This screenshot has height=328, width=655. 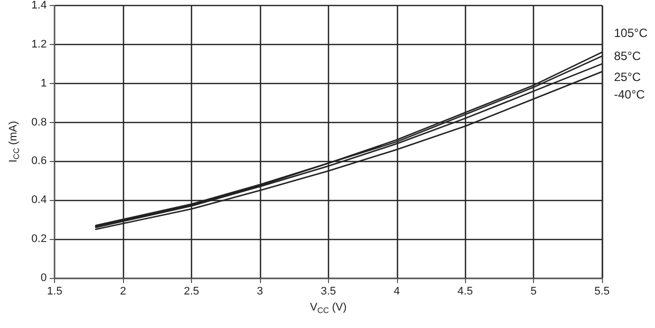 What do you see at coordinates (43, 83) in the screenshot?
I see `y-tick-label: 1` at bounding box center [43, 83].